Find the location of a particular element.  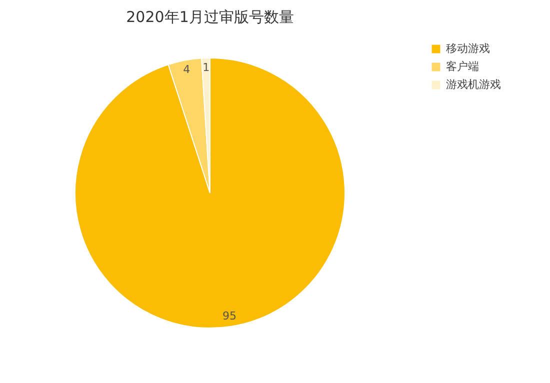

data-label: 4 is located at coordinates (186, 69).